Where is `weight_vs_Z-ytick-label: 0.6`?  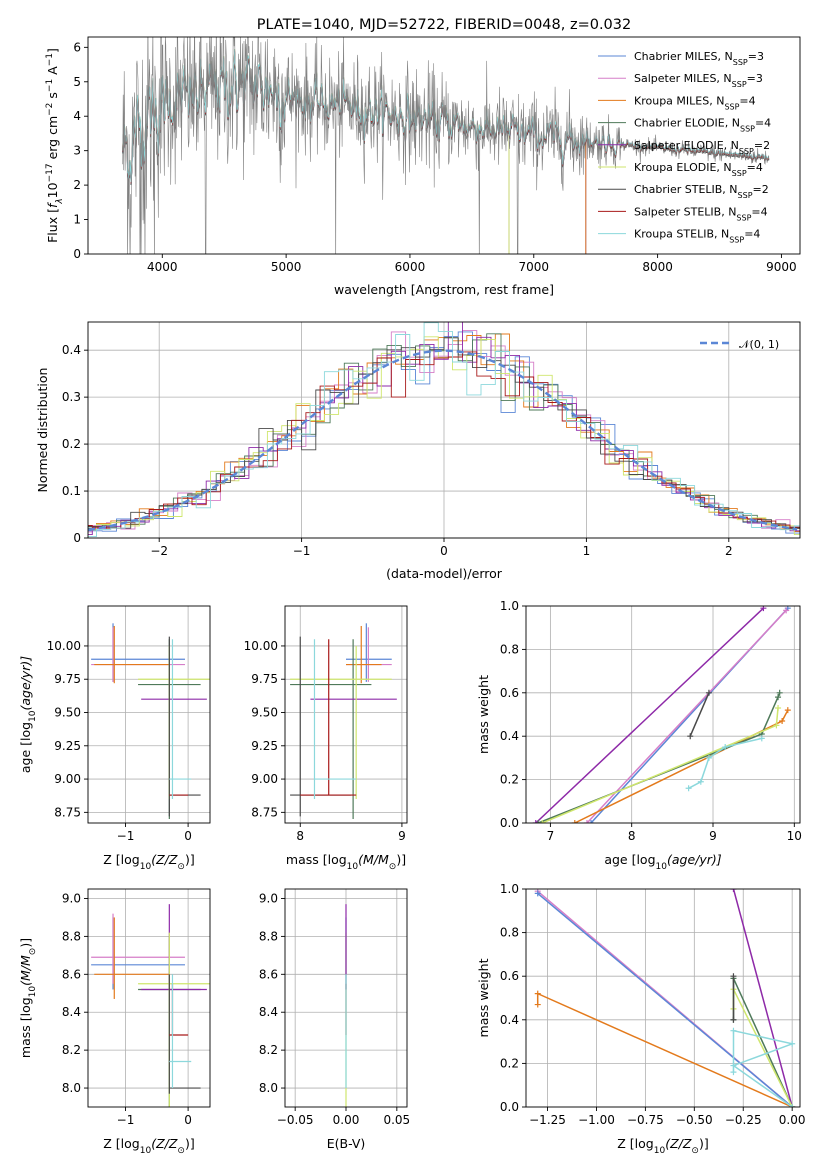
weight_vs_Z-ytick-label: 0.6 is located at coordinates (509, 976).